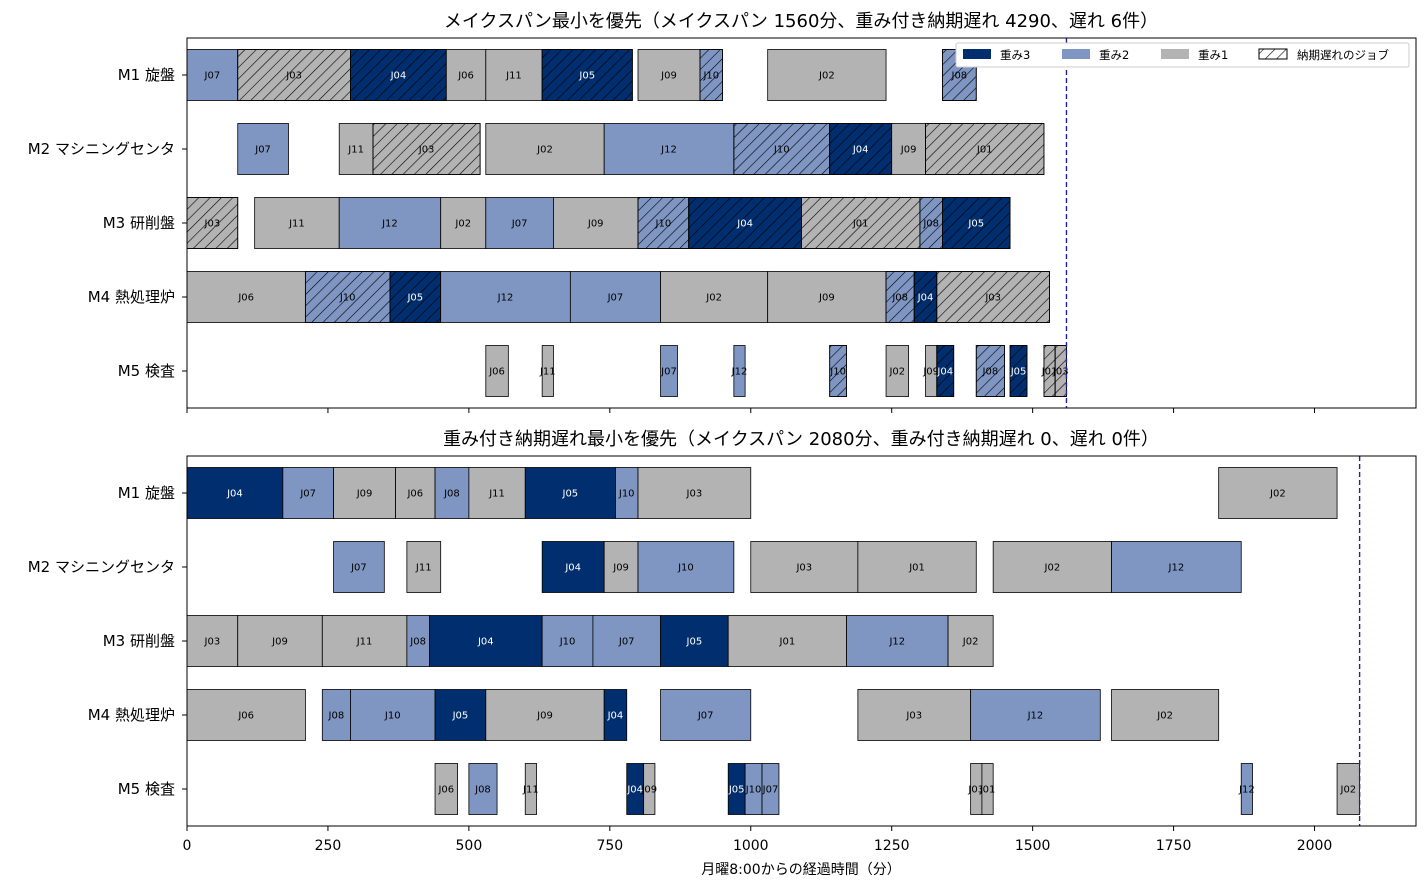 The width and height of the screenshot is (1427, 888). I want to click on x-tick-label: 2000, so click(1315, 846).